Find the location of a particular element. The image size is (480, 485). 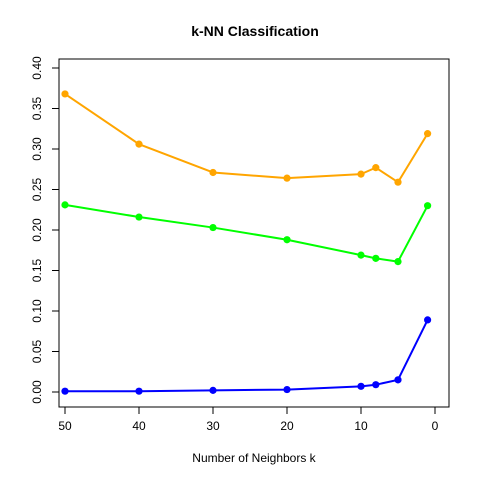

x-axis: 50 40 30 20 10 0 is located at coordinates (248, 419).